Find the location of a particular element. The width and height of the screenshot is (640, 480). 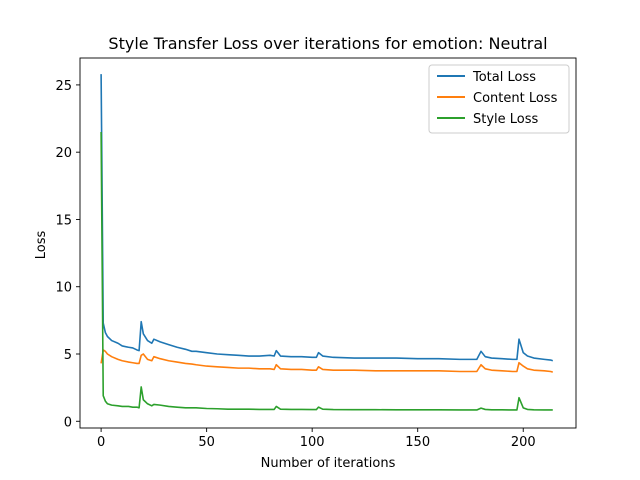

legend: Total Loss Content Loss Style Loss is located at coordinates (499, 99).